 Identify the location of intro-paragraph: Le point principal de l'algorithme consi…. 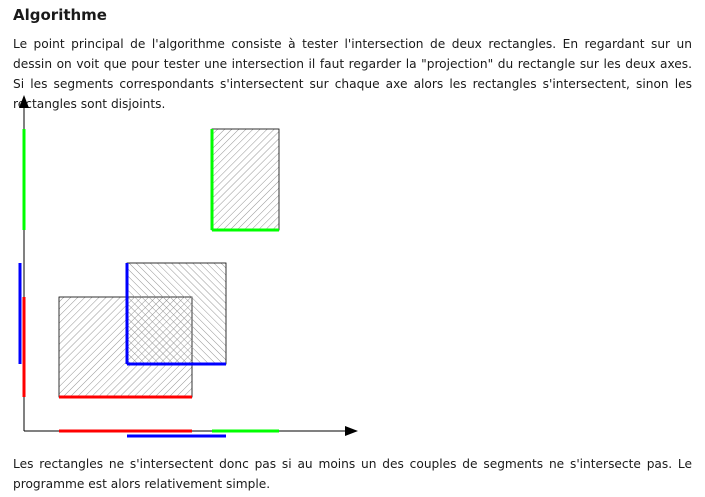
(352, 74).